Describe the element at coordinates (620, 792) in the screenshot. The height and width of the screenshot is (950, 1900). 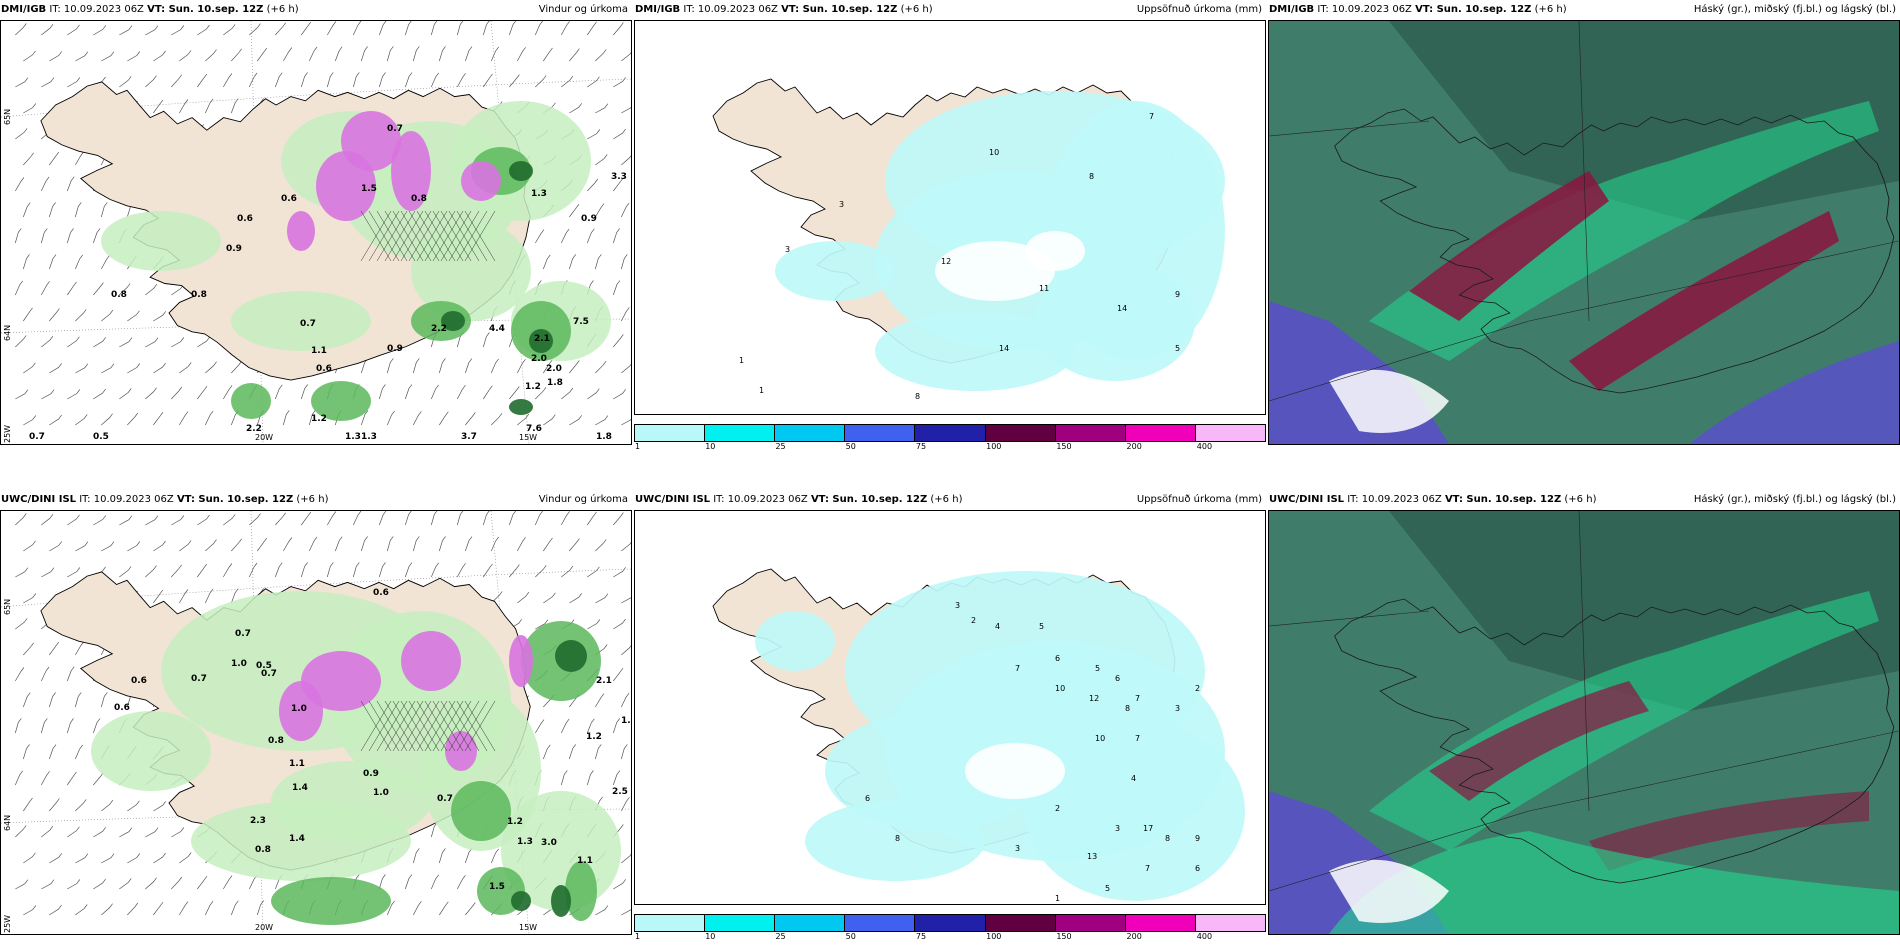
I see `precip-value-label: 2.5` at that location.